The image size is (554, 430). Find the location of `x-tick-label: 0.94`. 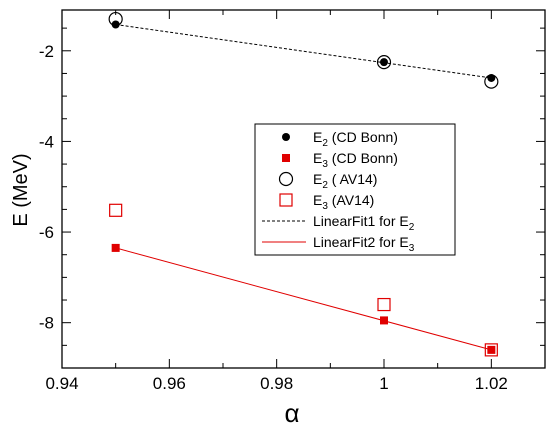

x-tick-label: 0.94 is located at coordinates (61, 383).